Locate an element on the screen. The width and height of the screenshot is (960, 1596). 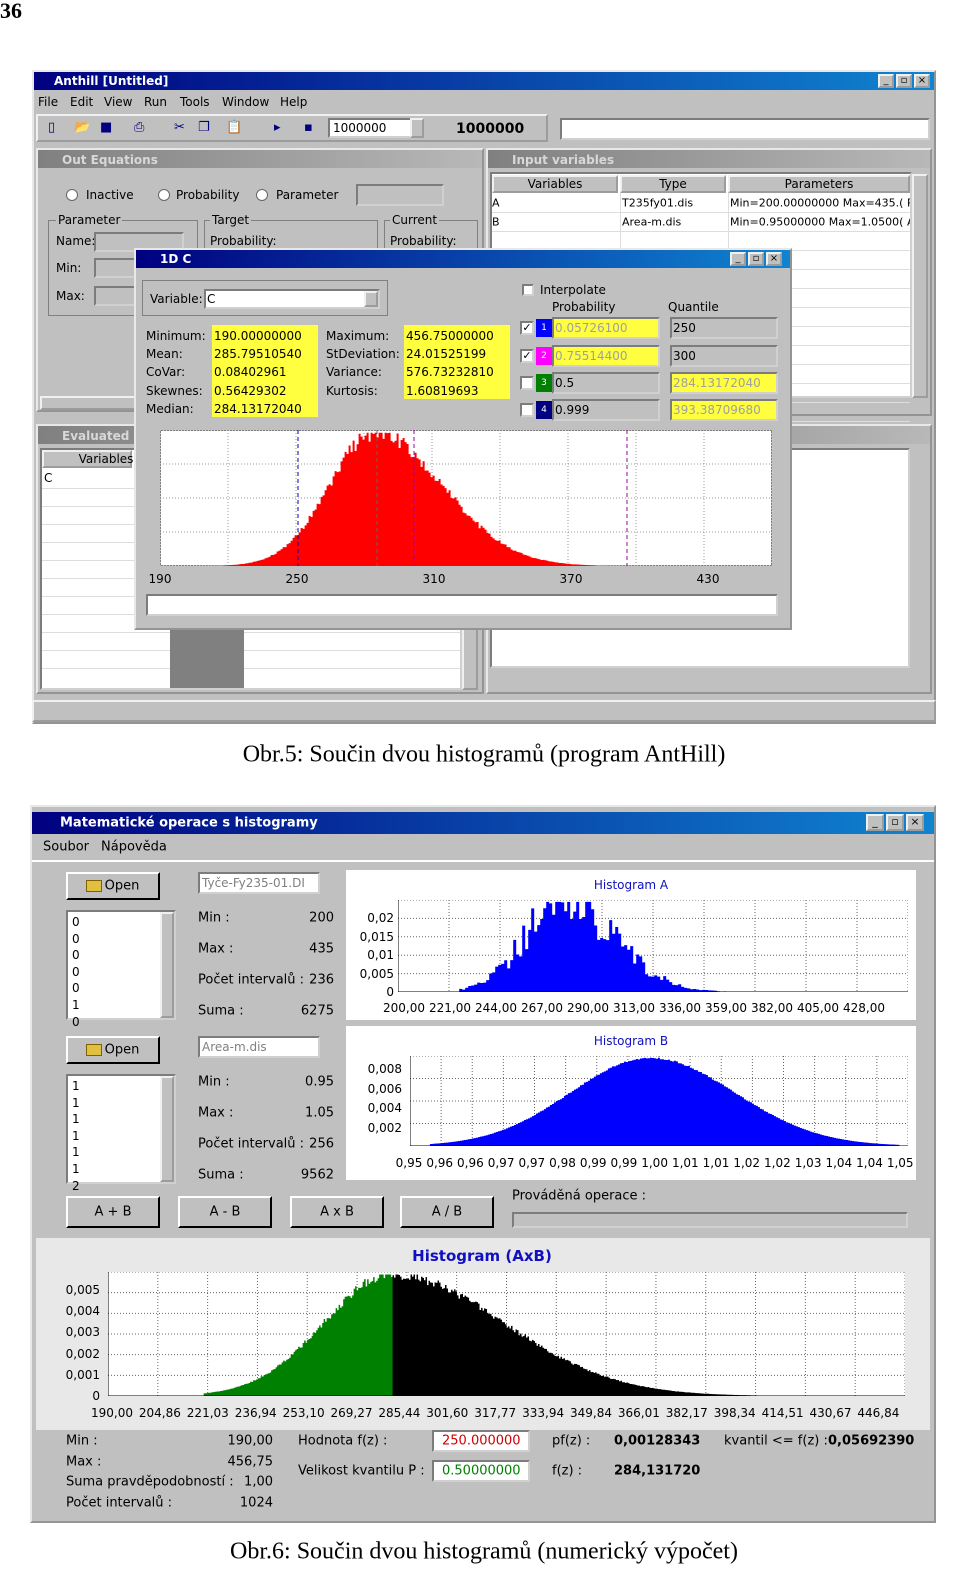
y-tick-label: 0 is located at coordinates (96, 1396).